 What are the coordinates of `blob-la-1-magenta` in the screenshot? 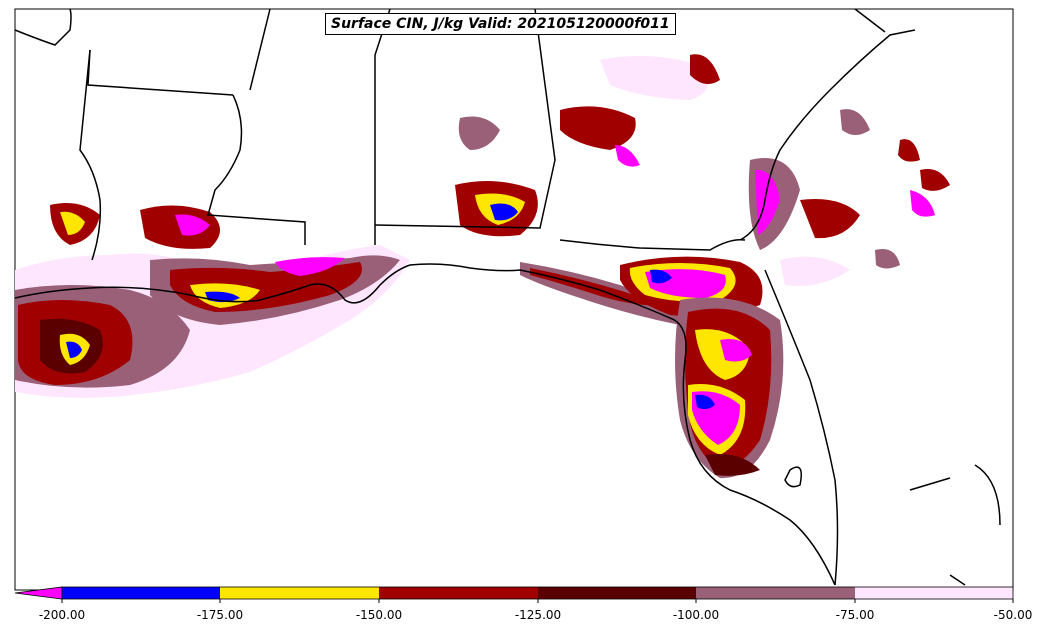 It's located at (192, 225).